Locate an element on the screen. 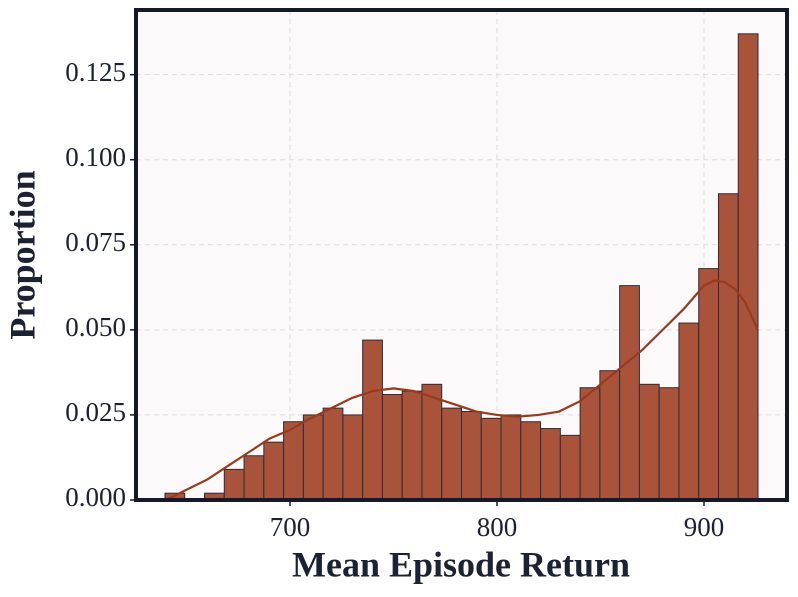 This screenshot has height=597, width=798. x-axis-label: Mean Episode Return is located at coordinates (461, 564).